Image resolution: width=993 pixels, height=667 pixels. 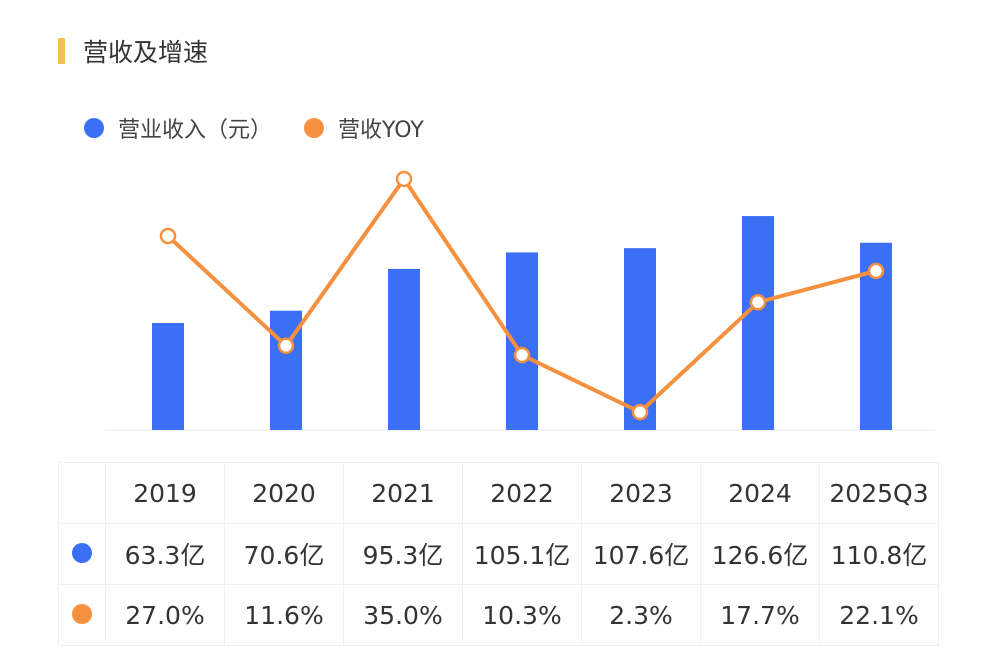 I want to click on table-cell-yoy: 10.3%, so click(x=522, y=615).